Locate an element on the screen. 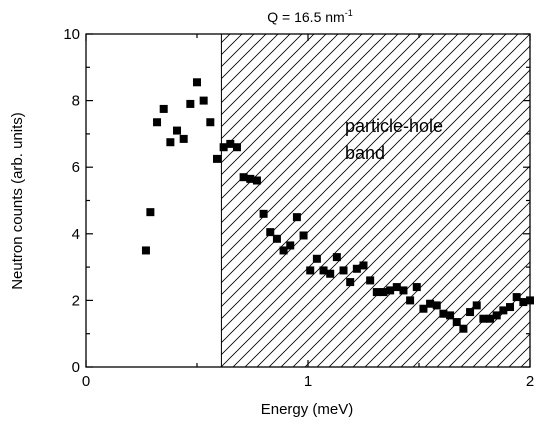 The width and height of the screenshot is (536, 423). chart-title: Q = 16.5 nm-1 is located at coordinates (309, 16).